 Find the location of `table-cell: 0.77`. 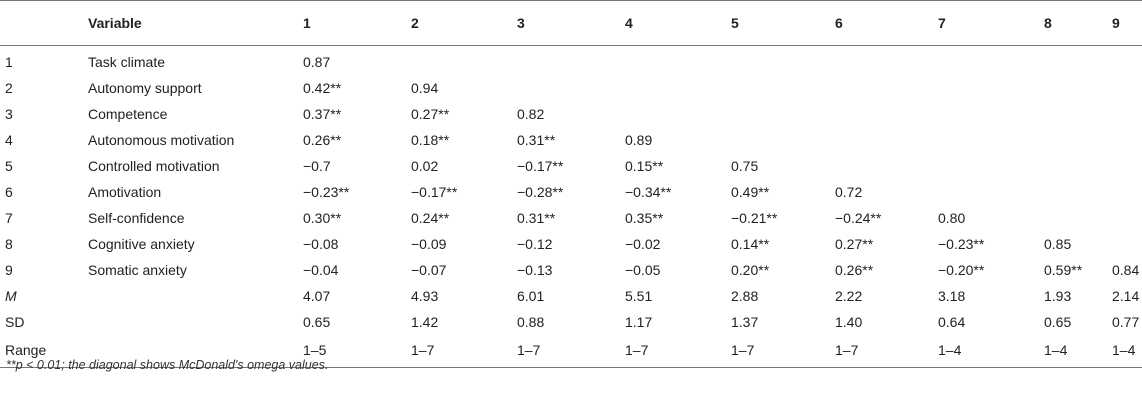

table-cell: 0.77 is located at coordinates (1126, 322).